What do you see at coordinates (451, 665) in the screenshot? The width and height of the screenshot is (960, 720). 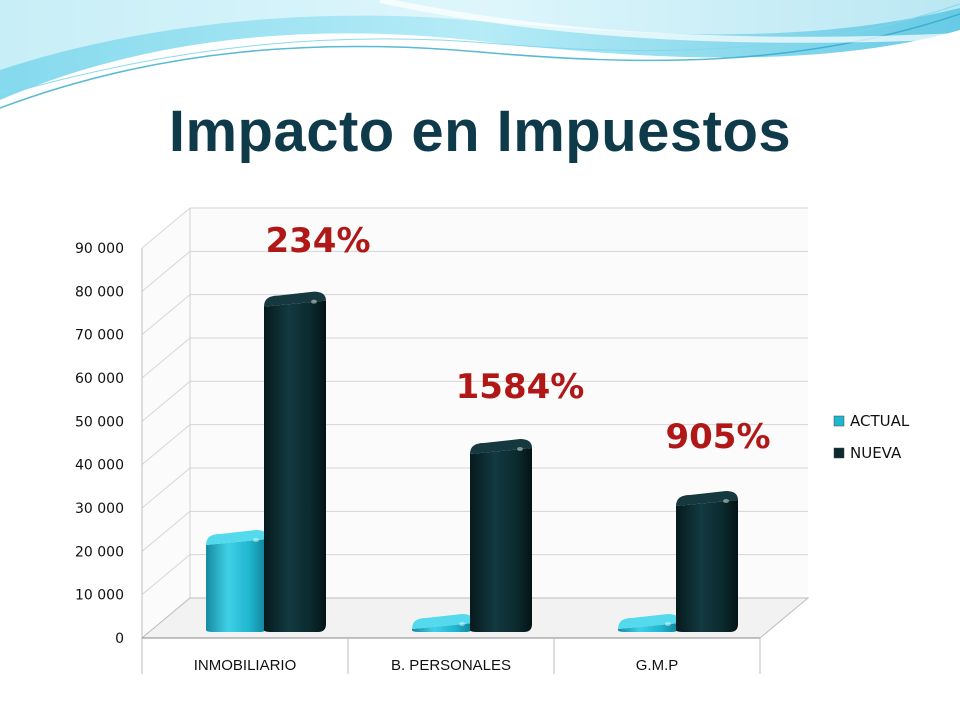 I see `x-tick-label: B. PERSONALES` at bounding box center [451, 665].